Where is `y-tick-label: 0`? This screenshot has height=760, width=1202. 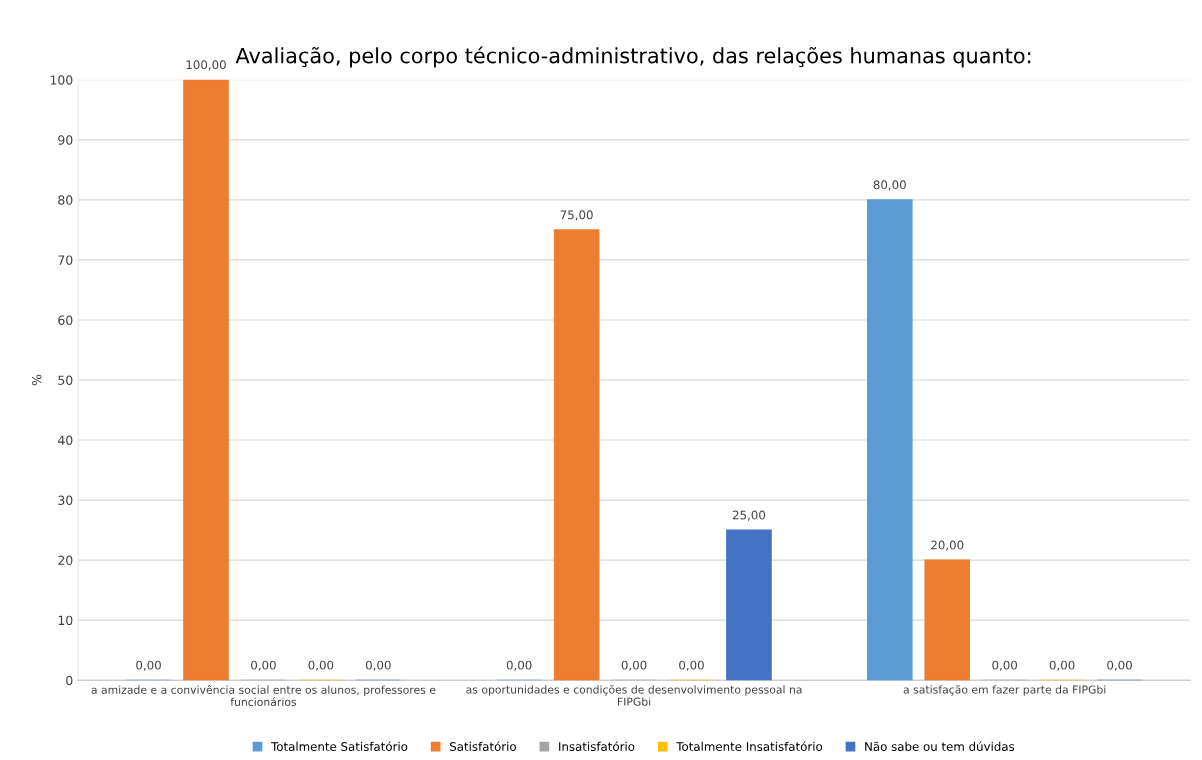
y-tick-label: 0 is located at coordinates (69, 680).